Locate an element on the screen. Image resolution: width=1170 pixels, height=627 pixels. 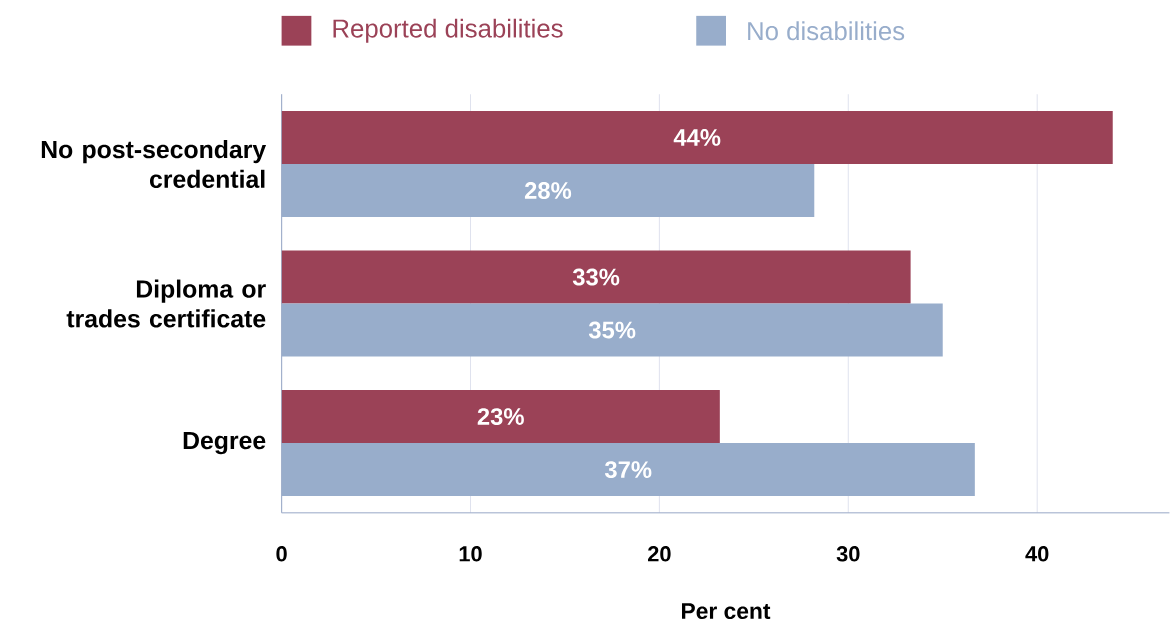
data-label: 44% is located at coordinates (697, 137).